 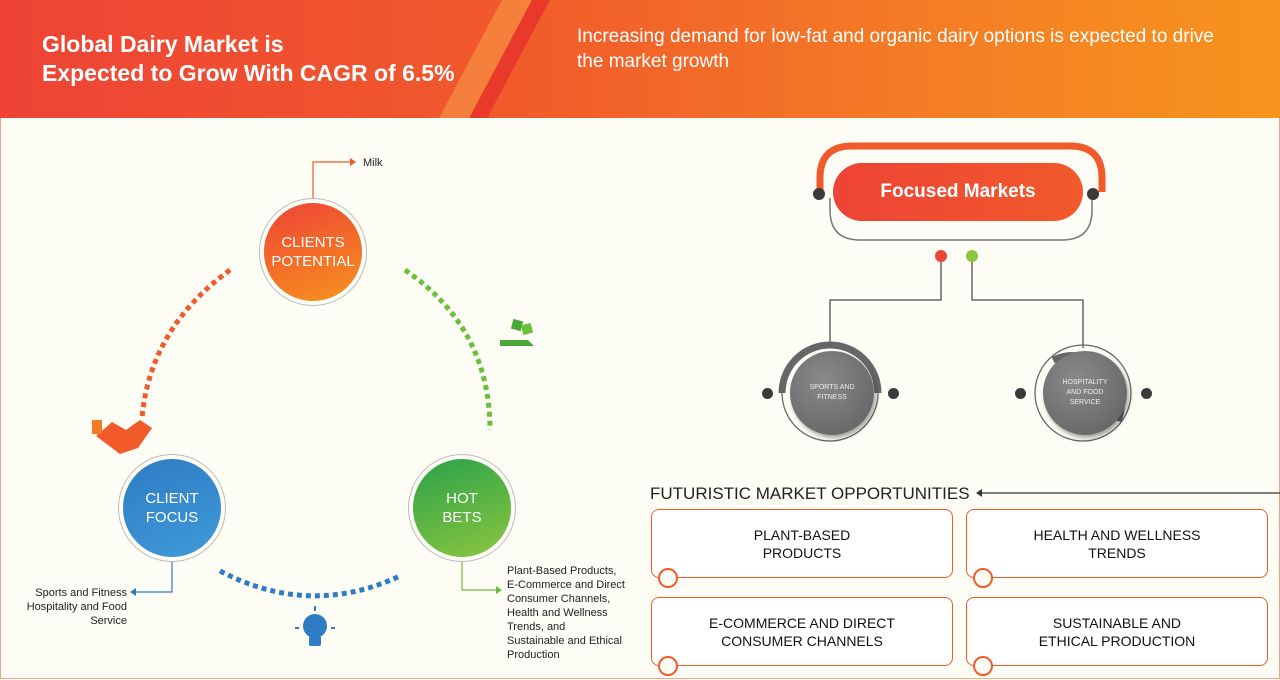 What do you see at coordinates (448, 349) in the screenshot?
I see `green-dotted-arc` at bounding box center [448, 349].